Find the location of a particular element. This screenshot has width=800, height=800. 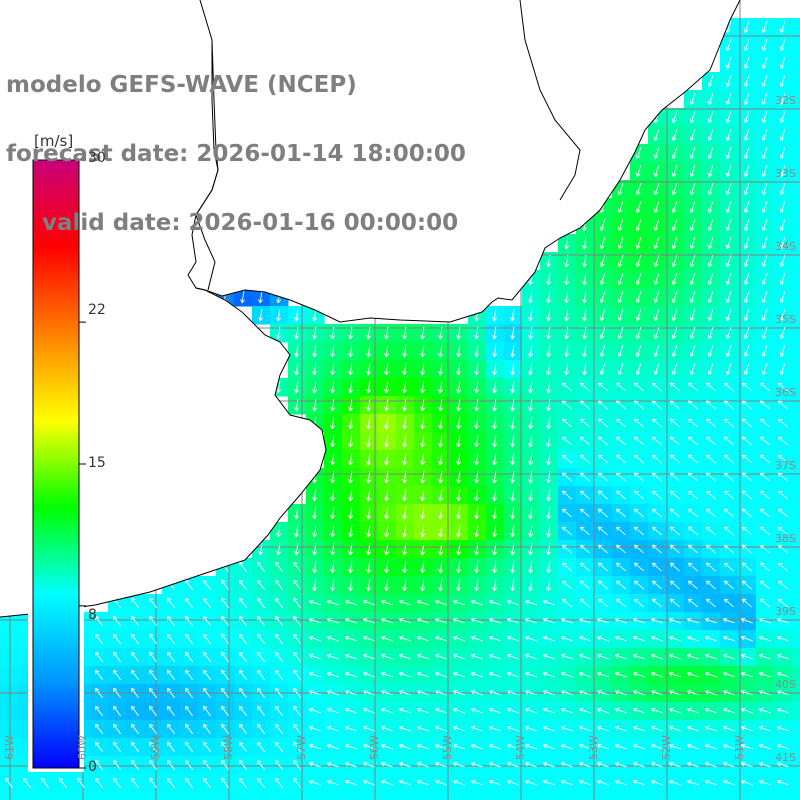

longitude-label: 56W is located at coordinates (374, 747).